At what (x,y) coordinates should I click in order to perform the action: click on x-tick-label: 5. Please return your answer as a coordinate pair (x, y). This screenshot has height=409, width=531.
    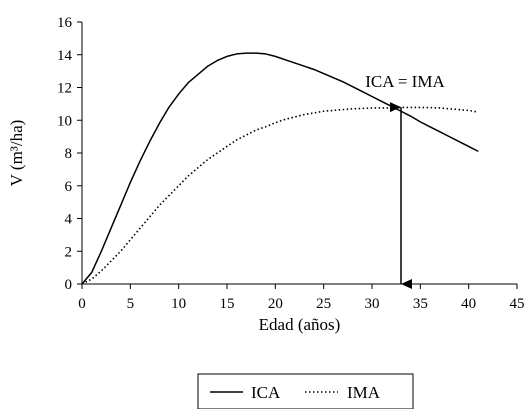
    Looking at the image, I should click on (131, 304).